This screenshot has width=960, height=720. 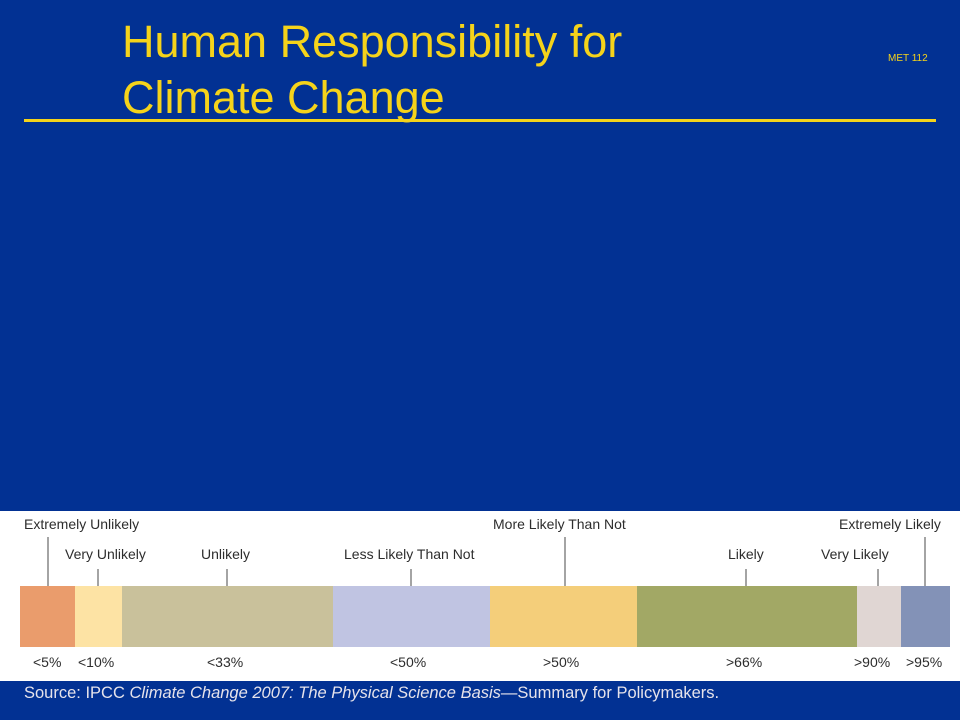 I want to click on slide-title-line-2: Climate Change, so click(x=283, y=97).